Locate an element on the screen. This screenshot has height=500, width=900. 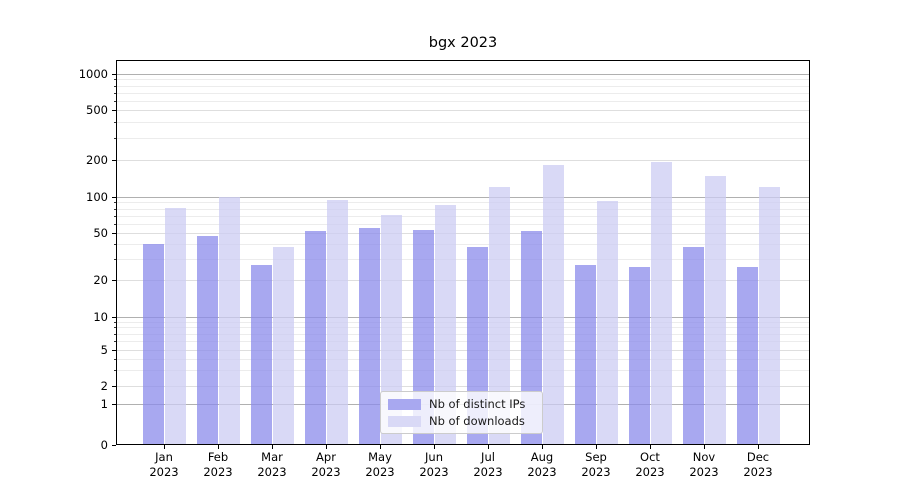
y-tick-label: 500 is located at coordinates (97, 110).